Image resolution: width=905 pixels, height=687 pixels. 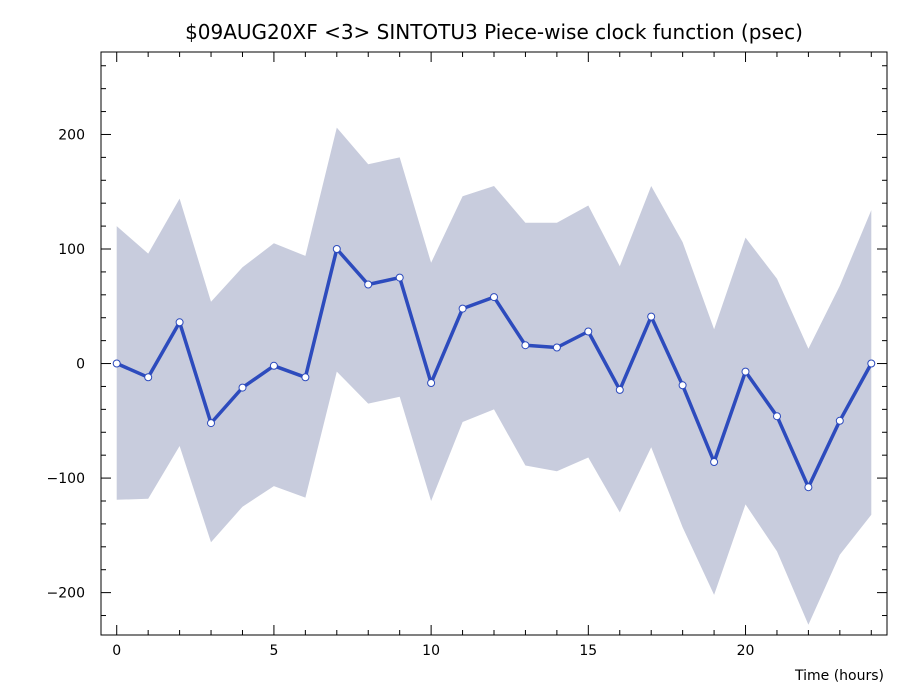 I want to click on y-tick-label: 0, so click(x=80, y=365).